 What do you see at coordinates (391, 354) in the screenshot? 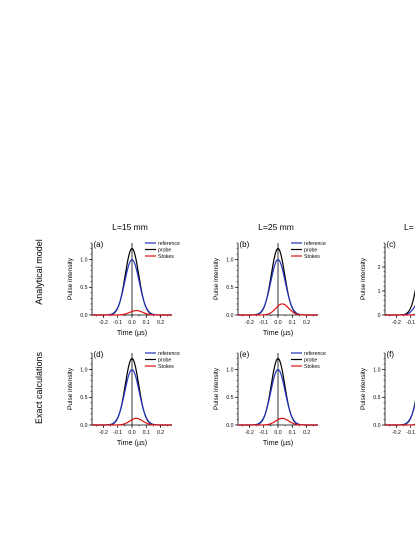
I see `panel-label: (f)` at bounding box center [391, 354].